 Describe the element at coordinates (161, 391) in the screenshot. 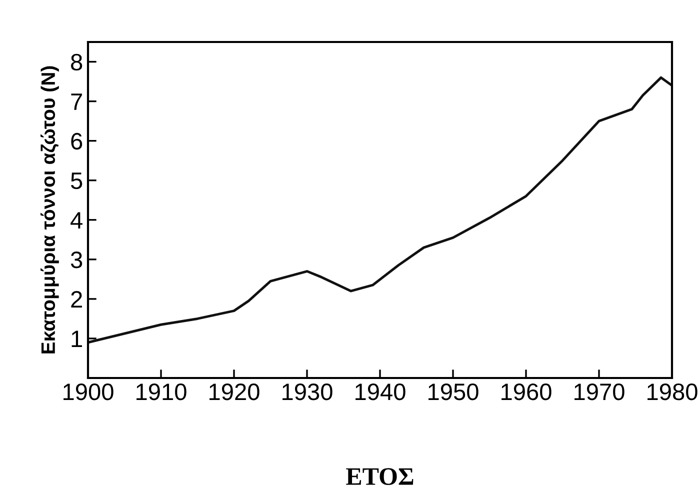

I see `x-tick-label: 1910` at that location.